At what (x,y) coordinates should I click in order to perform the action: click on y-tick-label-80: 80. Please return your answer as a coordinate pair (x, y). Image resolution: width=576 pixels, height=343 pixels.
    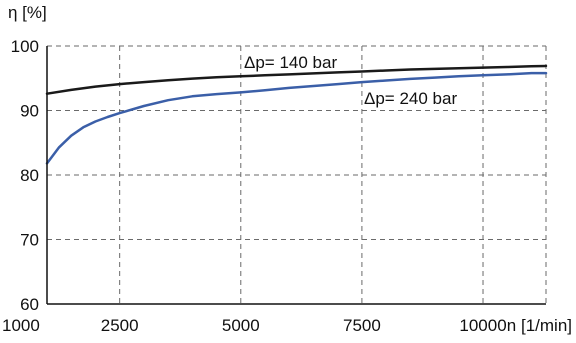
    Looking at the image, I should click on (29, 175).